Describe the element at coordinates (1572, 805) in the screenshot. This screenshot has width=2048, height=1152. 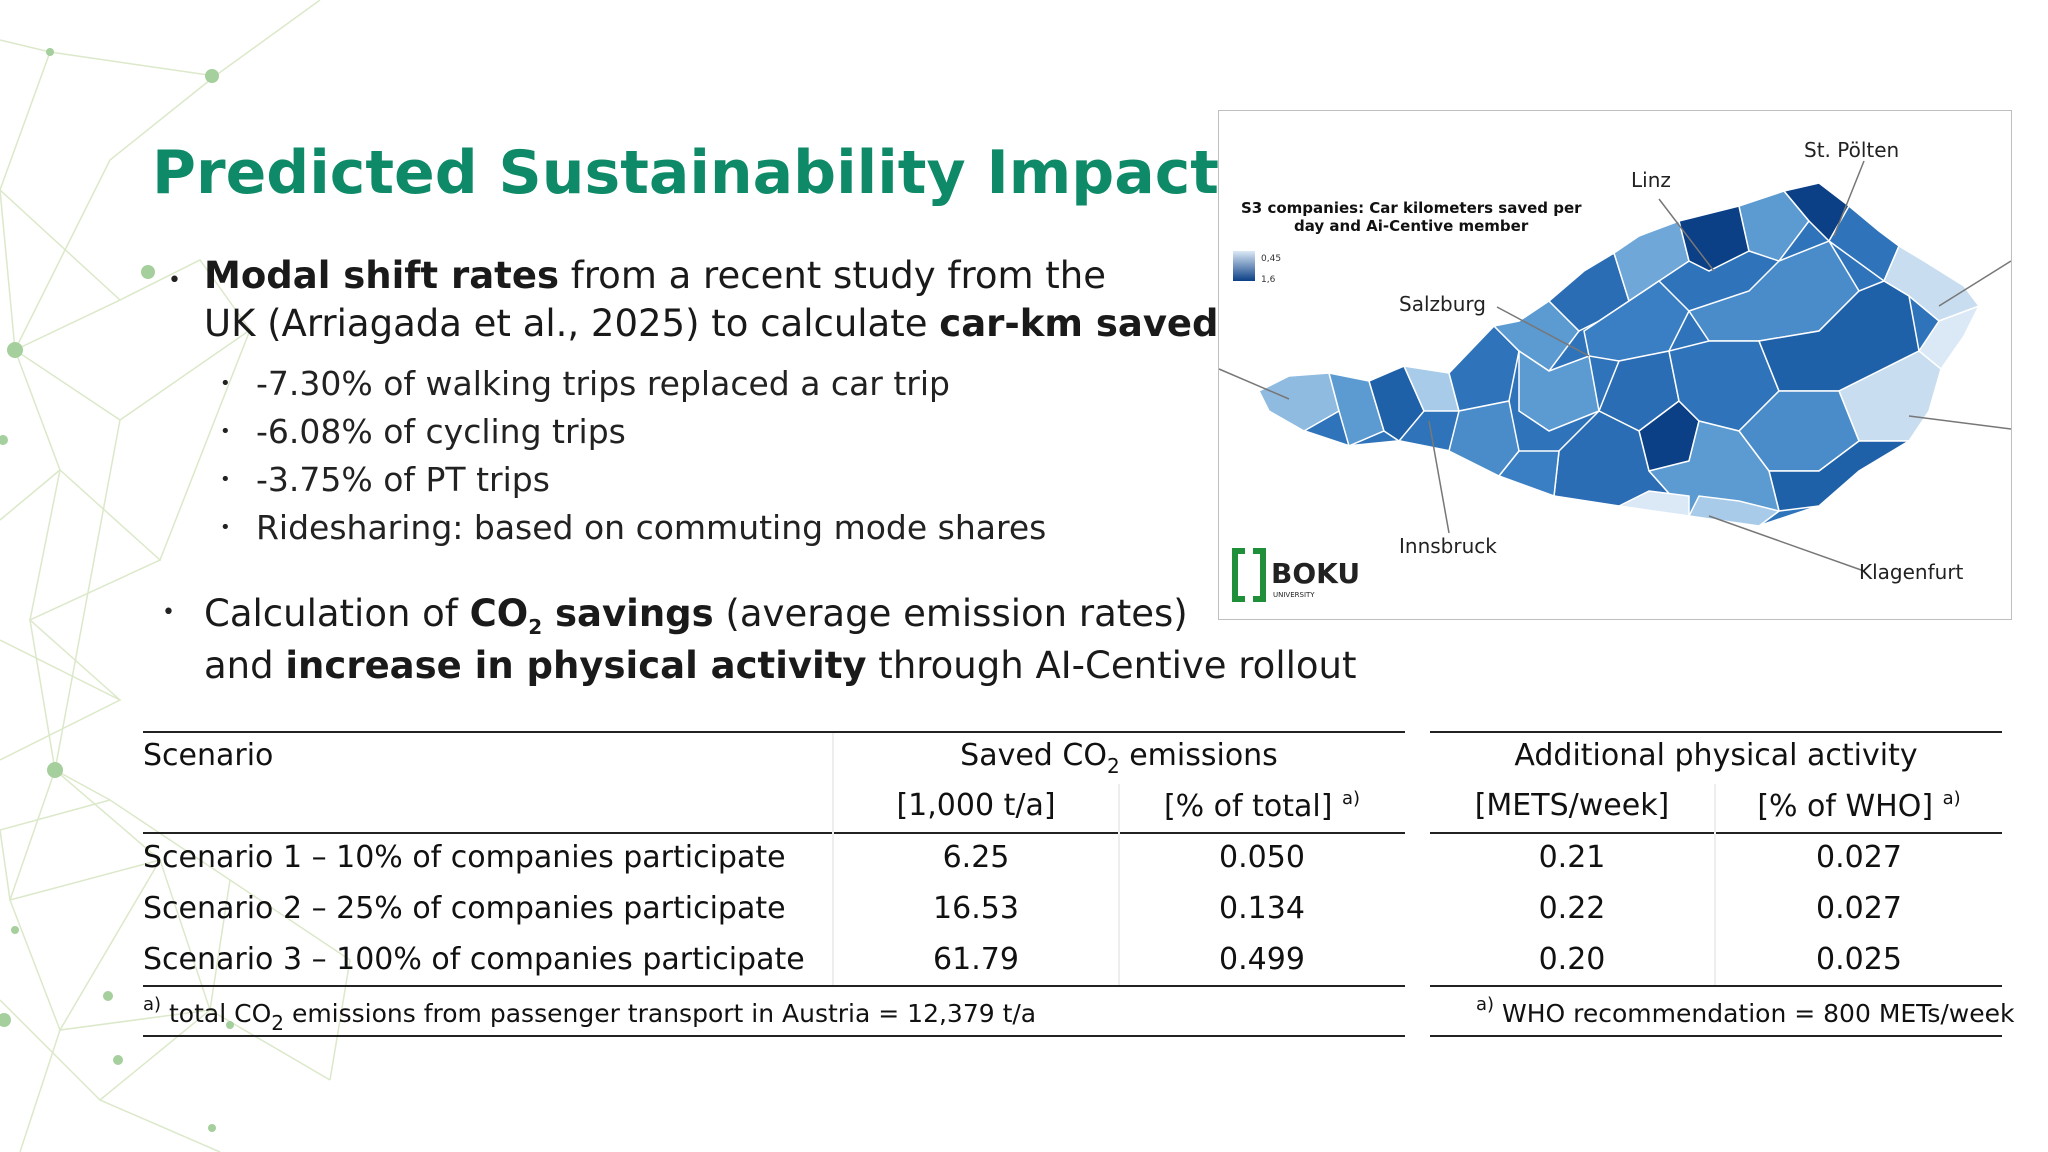
I see `table-pa-col-mets: [METS/week]` at that location.